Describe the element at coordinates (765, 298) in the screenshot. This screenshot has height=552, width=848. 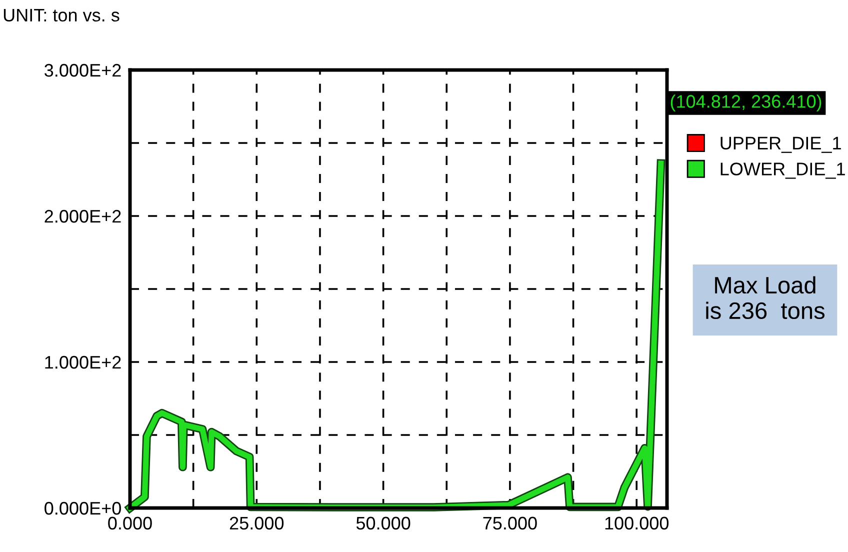
I see `text: Max Load is 236 tons` at that location.